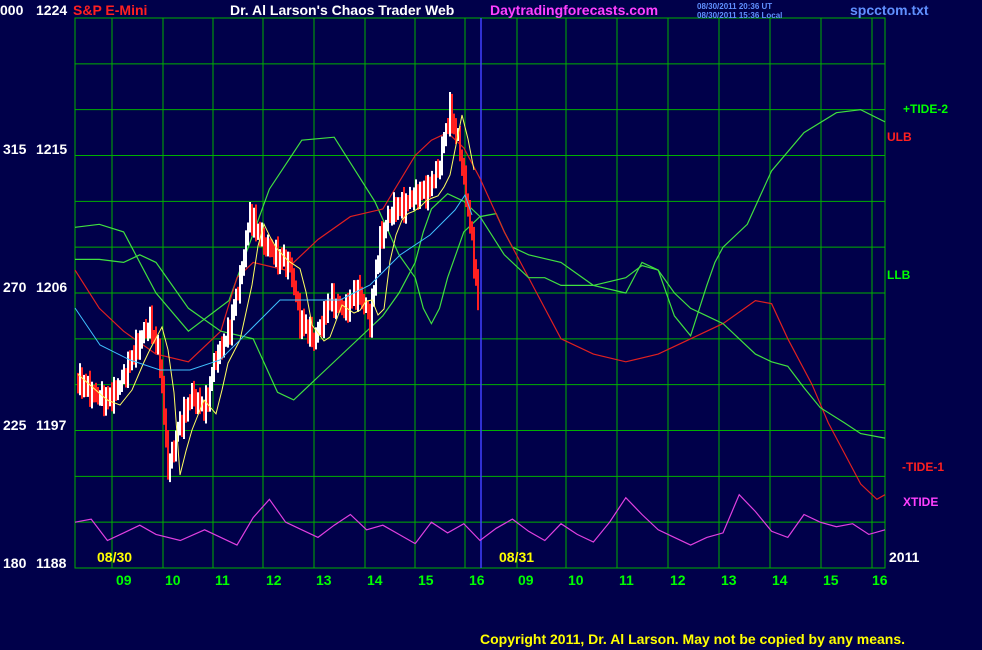 The width and height of the screenshot is (982, 650). What do you see at coordinates (899, 137) in the screenshot?
I see `legend-ulb: ULB` at bounding box center [899, 137].